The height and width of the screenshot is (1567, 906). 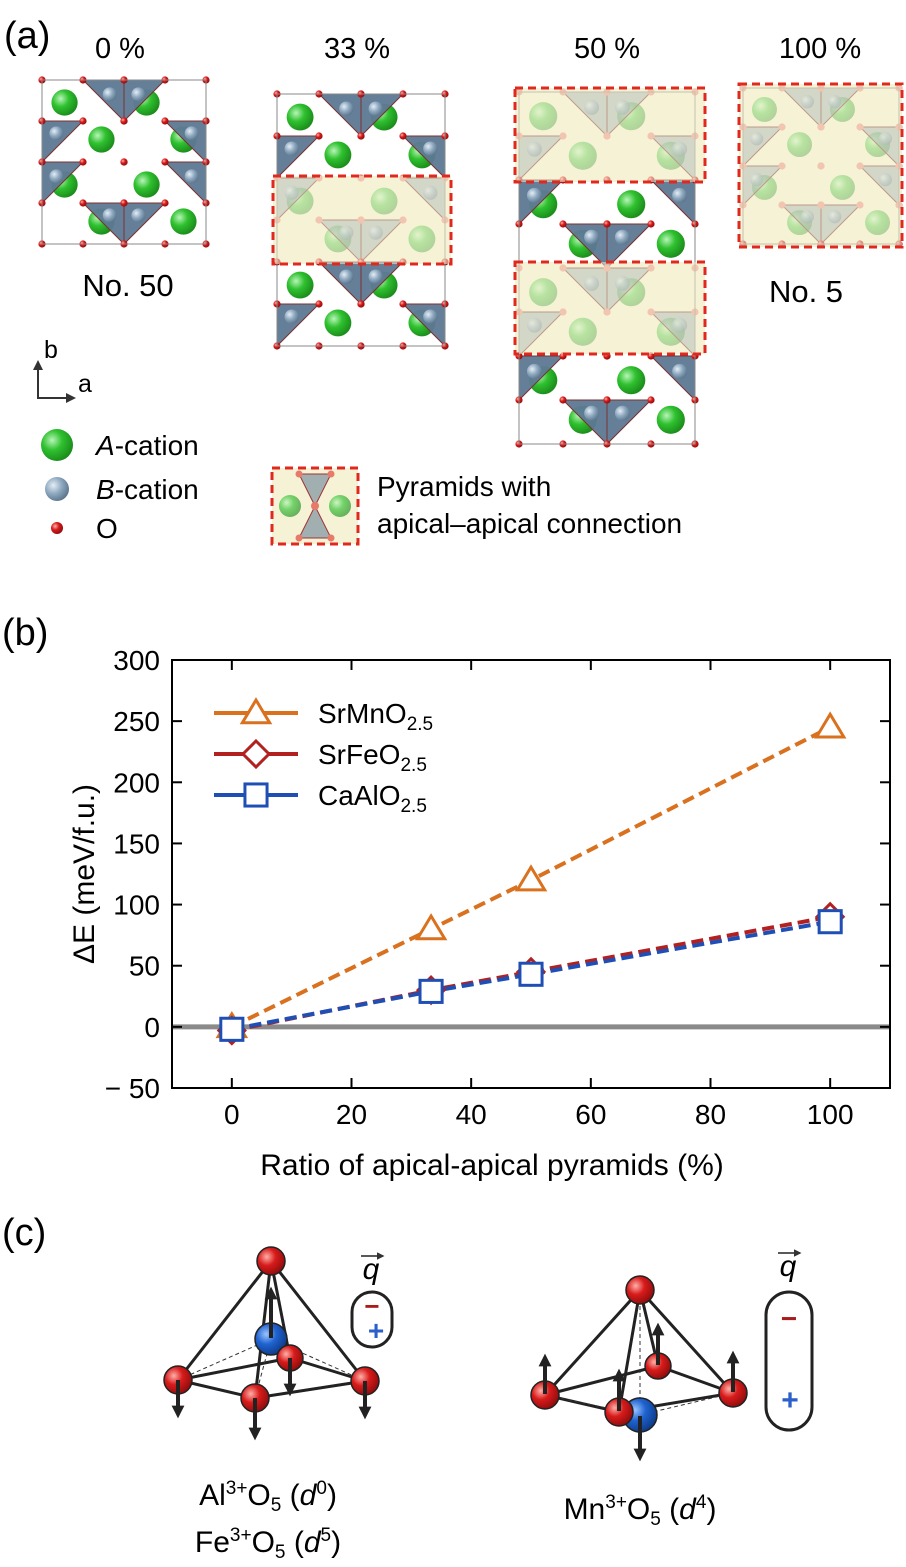 I want to click on series-line-srmno, so click(x=531, y=877).